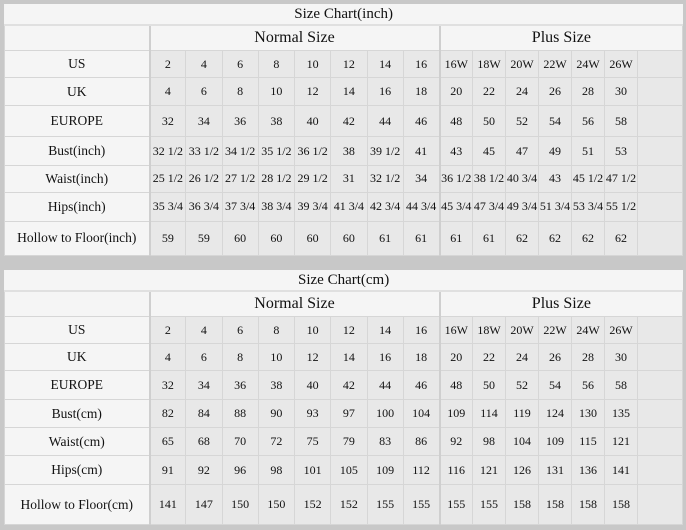 The width and height of the screenshot is (686, 530). I want to click on size-cell: 130, so click(588, 413).